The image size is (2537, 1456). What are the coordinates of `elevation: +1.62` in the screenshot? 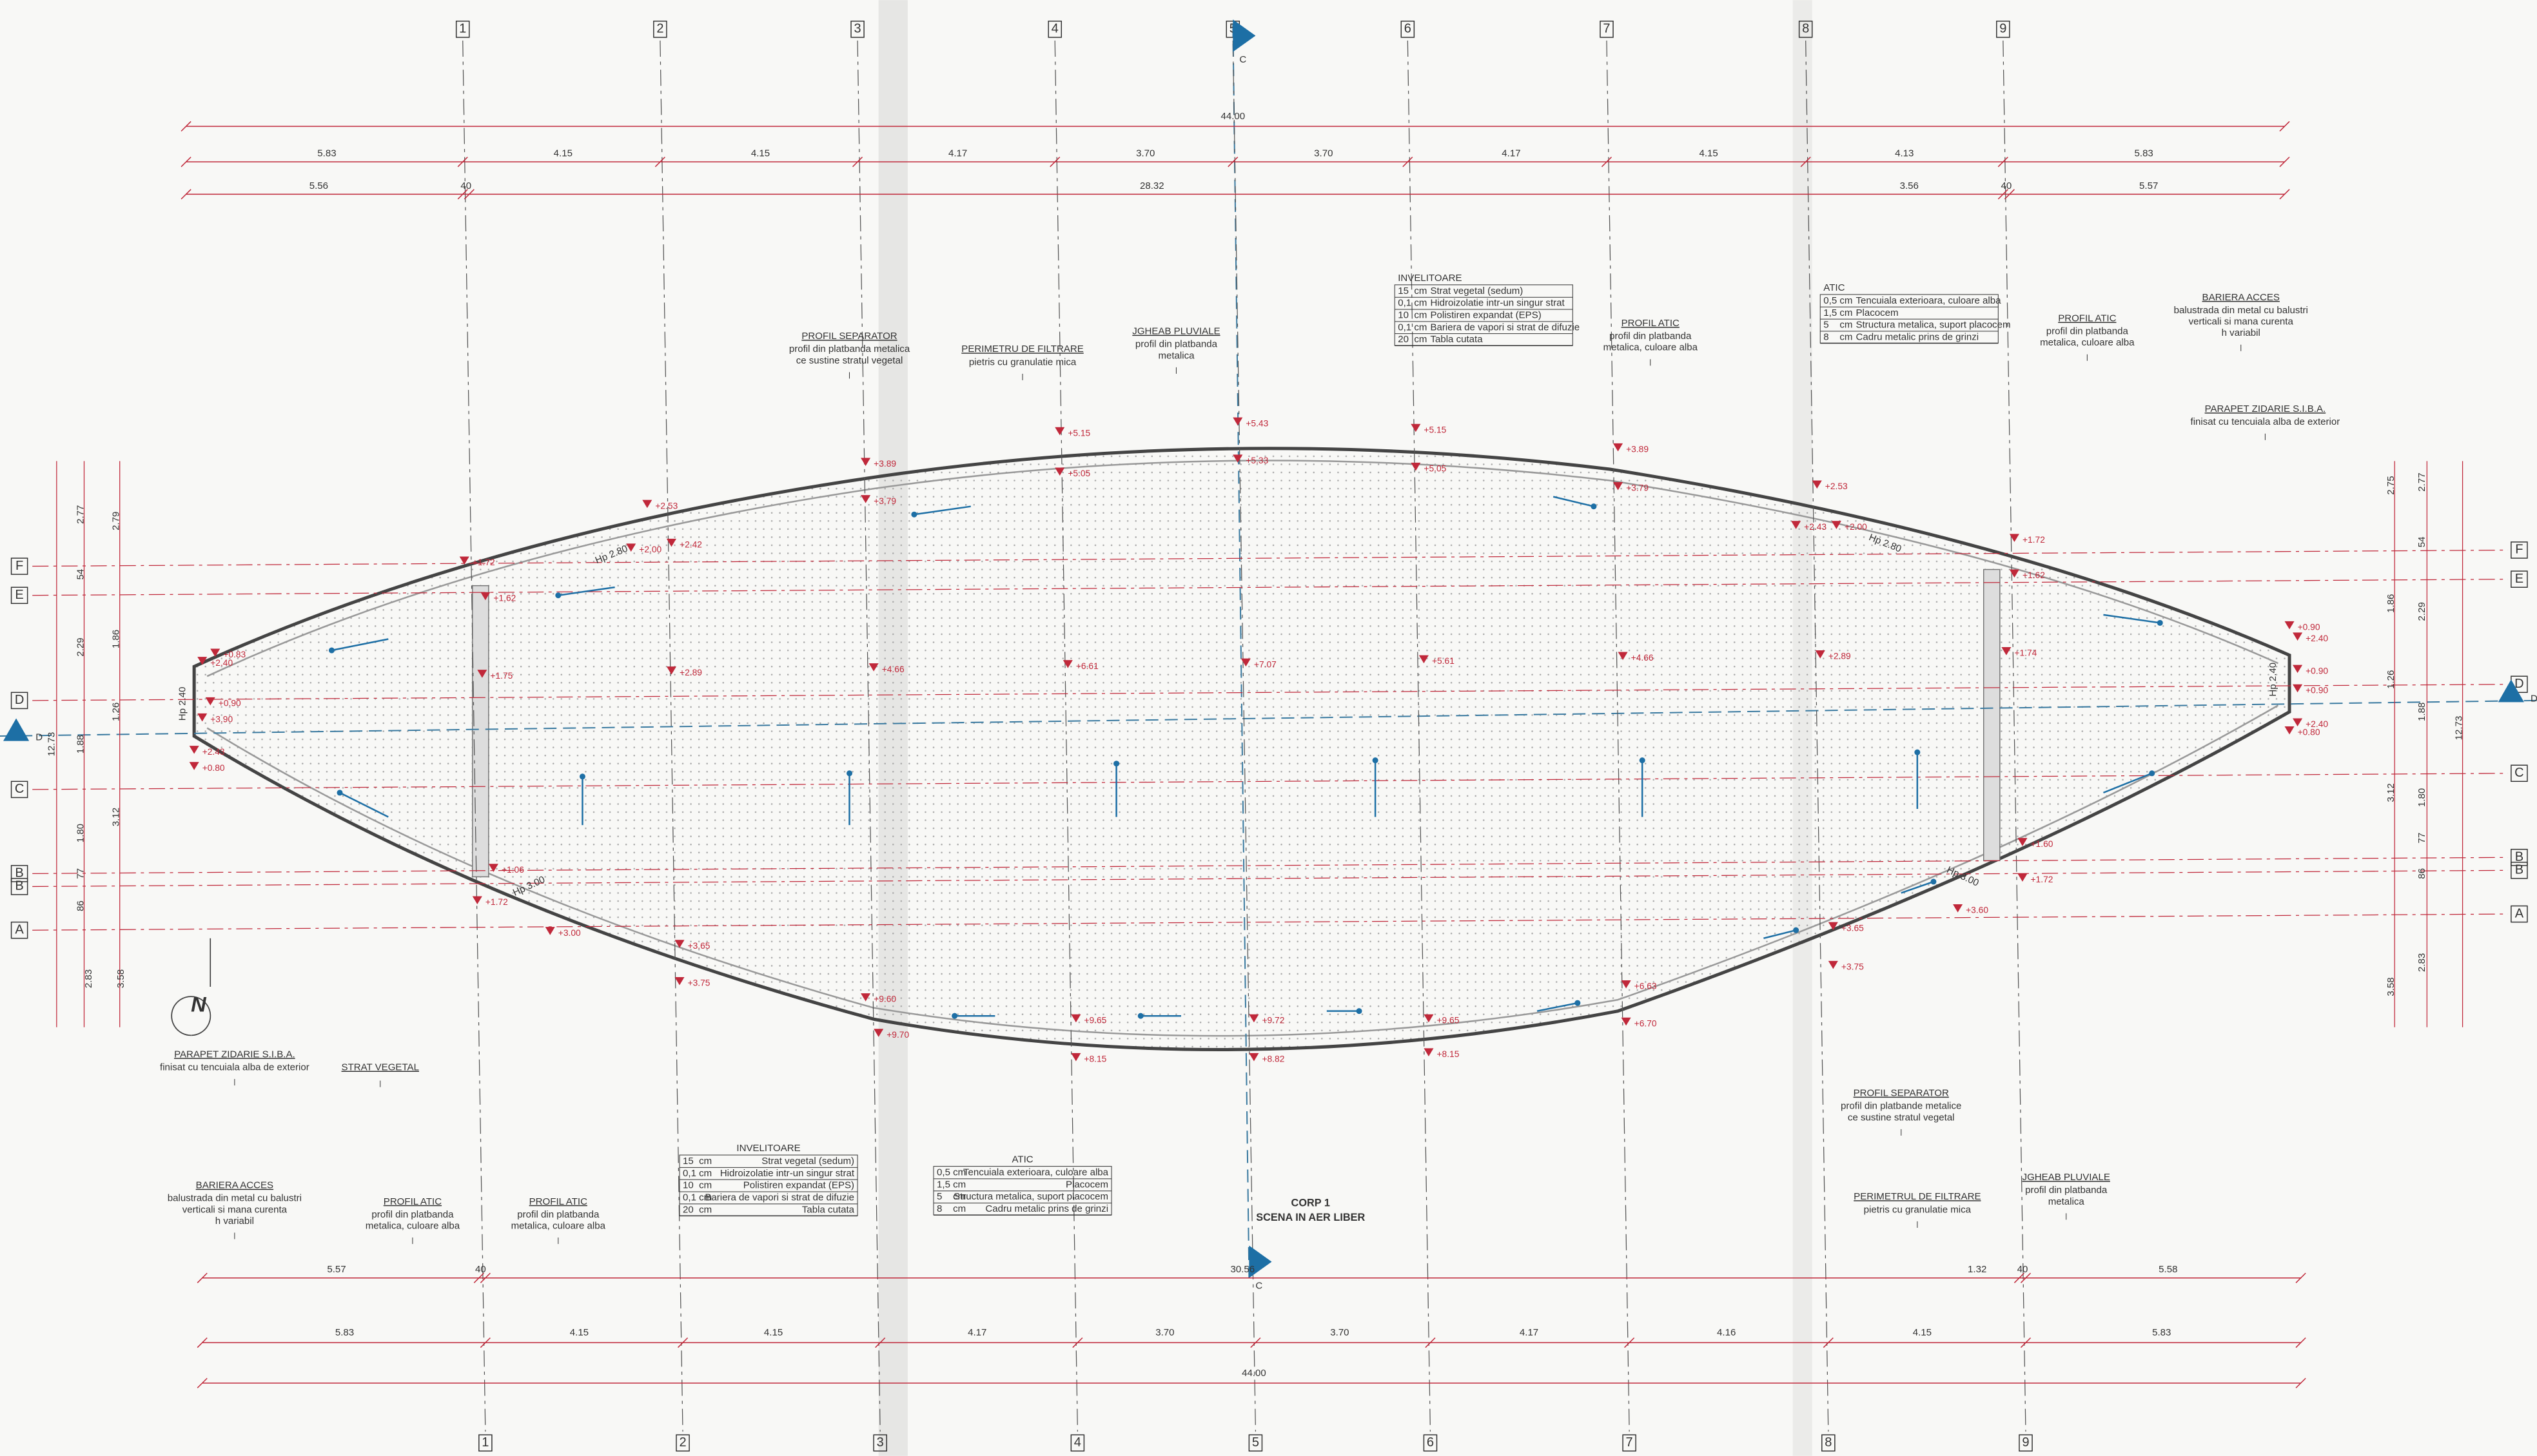 It's located at (2034, 575).